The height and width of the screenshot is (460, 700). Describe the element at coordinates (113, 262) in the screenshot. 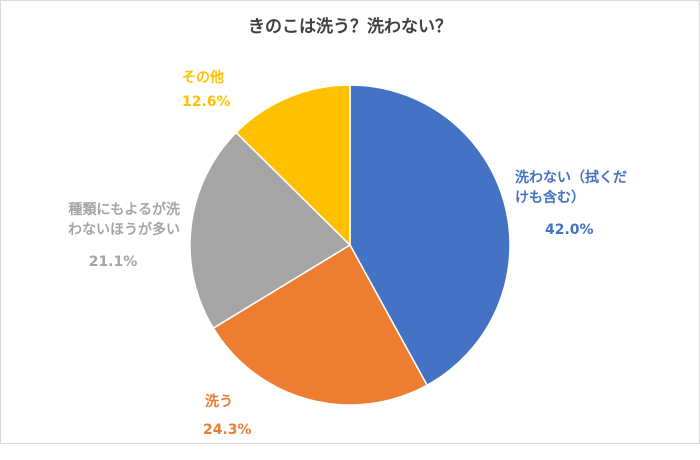

I see `slice-value-label: 21.1%` at that location.